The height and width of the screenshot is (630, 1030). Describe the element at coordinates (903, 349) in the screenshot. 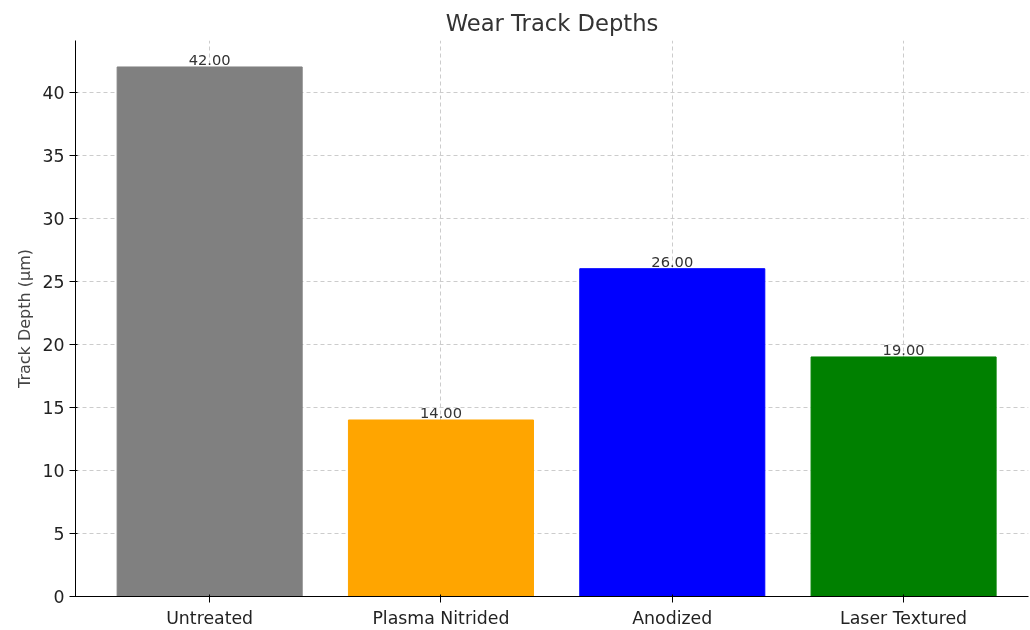

I see `data-label: 19.00` at that location.